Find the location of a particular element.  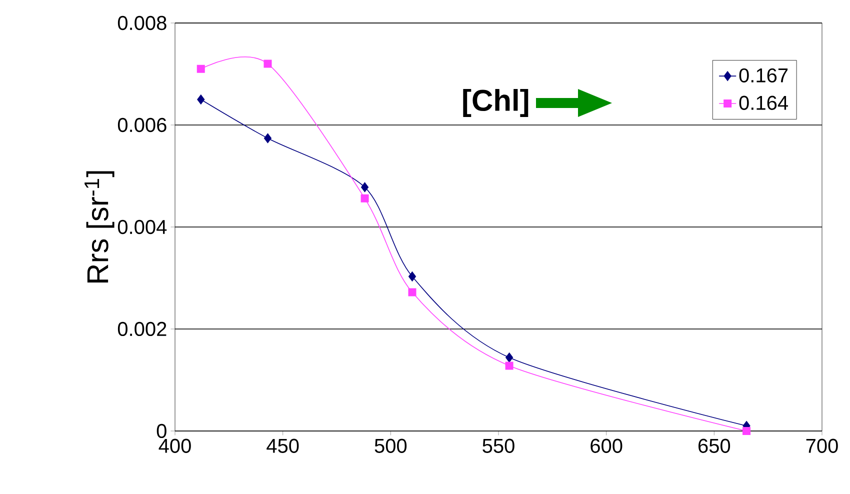

y-tick-label: 0.002 is located at coordinates (142, 329).